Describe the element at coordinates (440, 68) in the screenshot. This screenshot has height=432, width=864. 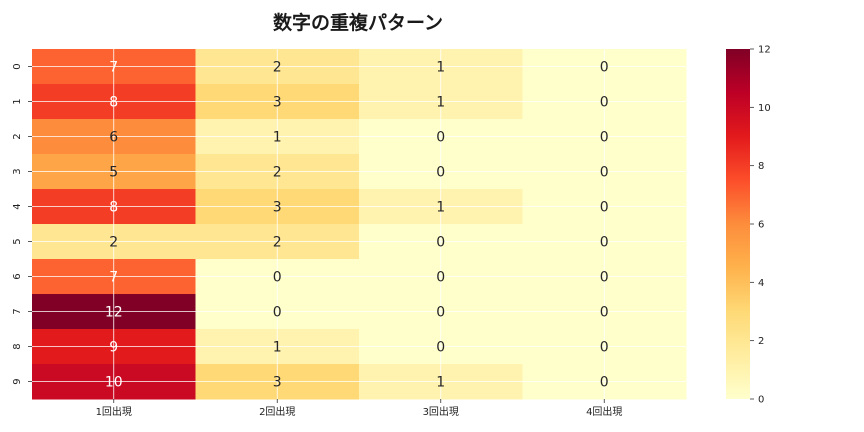
I see `cell-value-label-r0-c2: 1` at that location.